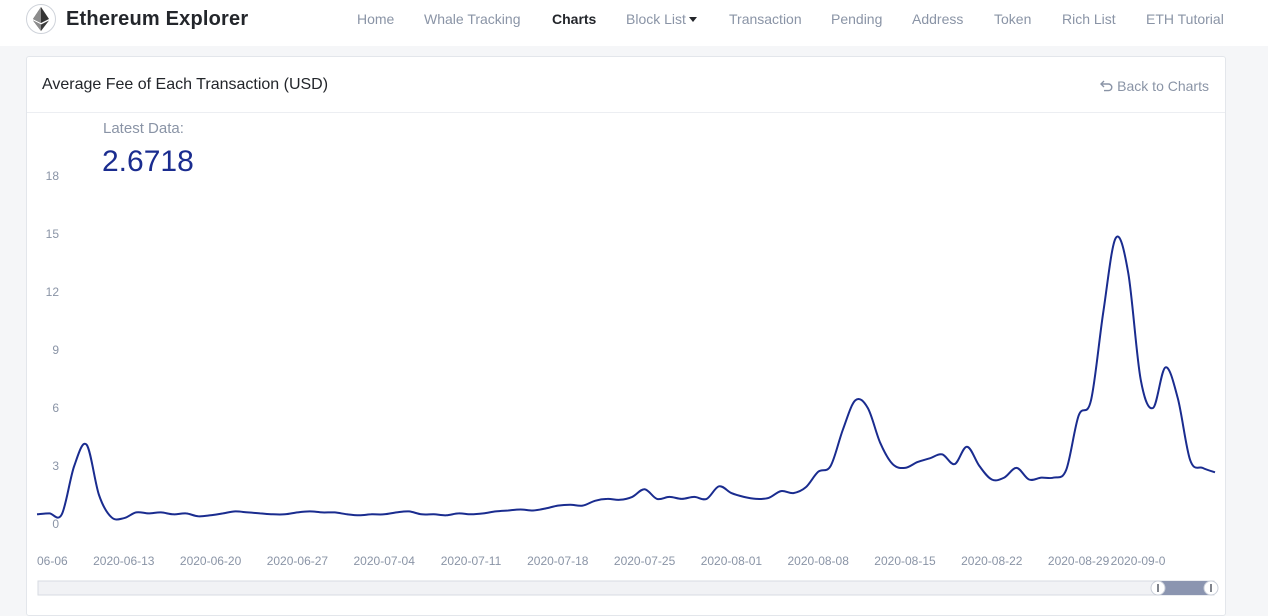 This screenshot has width=1268, height=616. I want to click on nav-whale-tracking: Whale Tracking, so click(472, 19).